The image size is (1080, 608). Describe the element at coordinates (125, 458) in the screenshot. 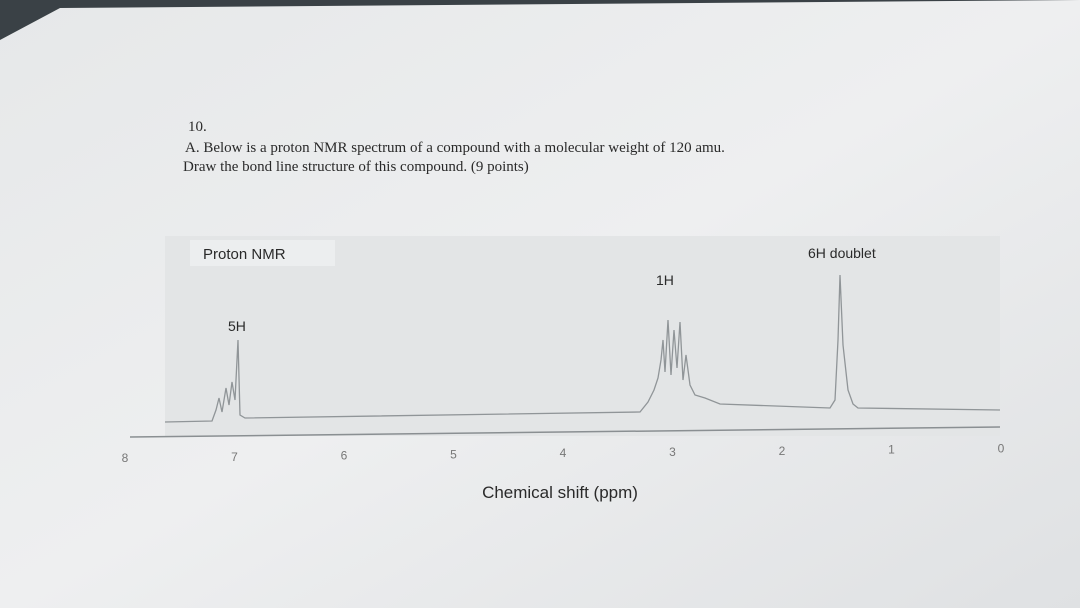

I see `x-tick-label: 8` at that location.